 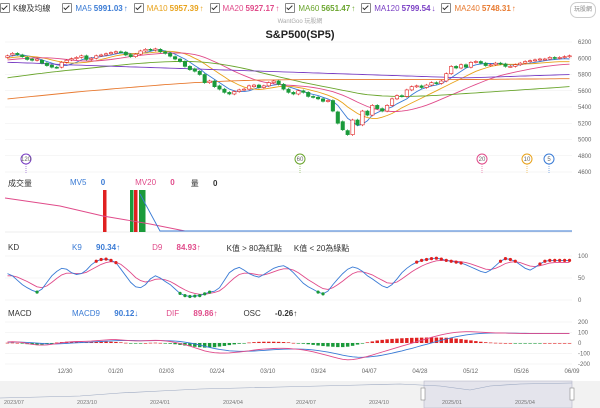 I want to click on kd-y-tick: 50, so click(x=581, y=279).